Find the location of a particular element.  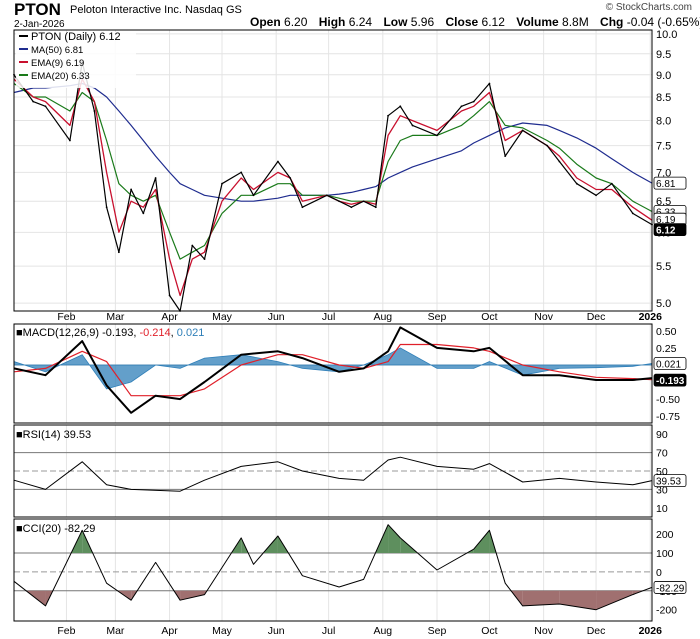

price-legend-bg is located at coordinates (76, 60).